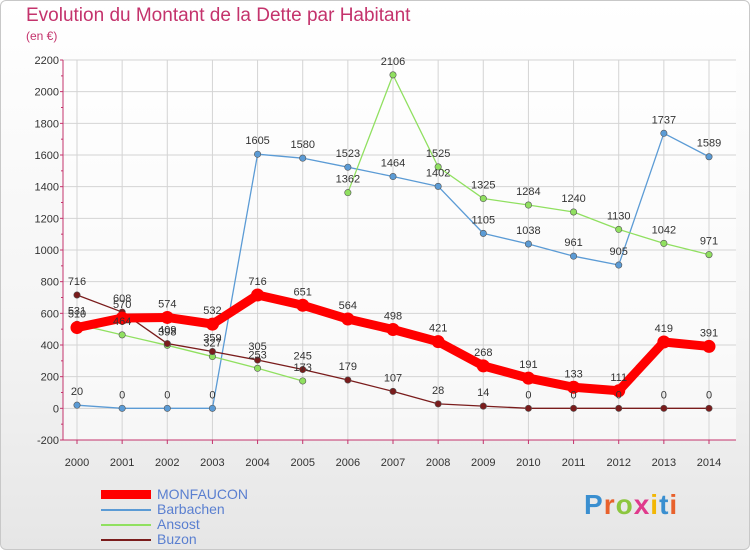 The height and width of the screenshot is (550, 750). Describe the element at coordinates (393, 378) in the screenshot. I see `data-label-buzon: 107` at that location.